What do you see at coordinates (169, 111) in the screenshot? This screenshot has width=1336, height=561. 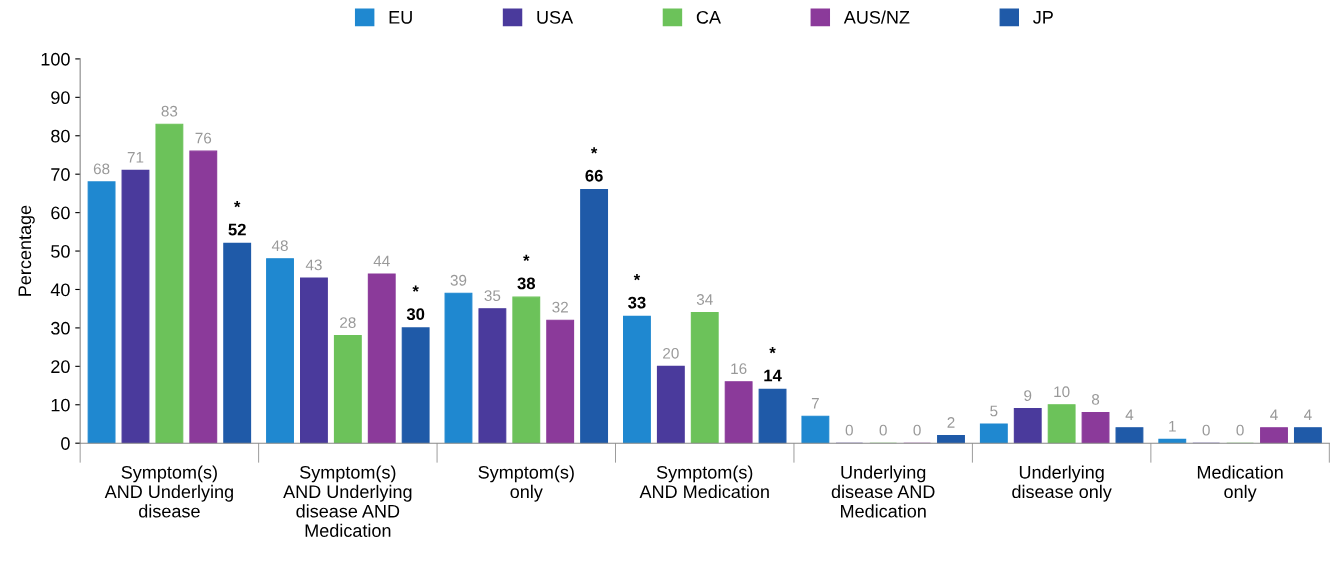 I see `data-label: 83` at bounding box center [169, 111].